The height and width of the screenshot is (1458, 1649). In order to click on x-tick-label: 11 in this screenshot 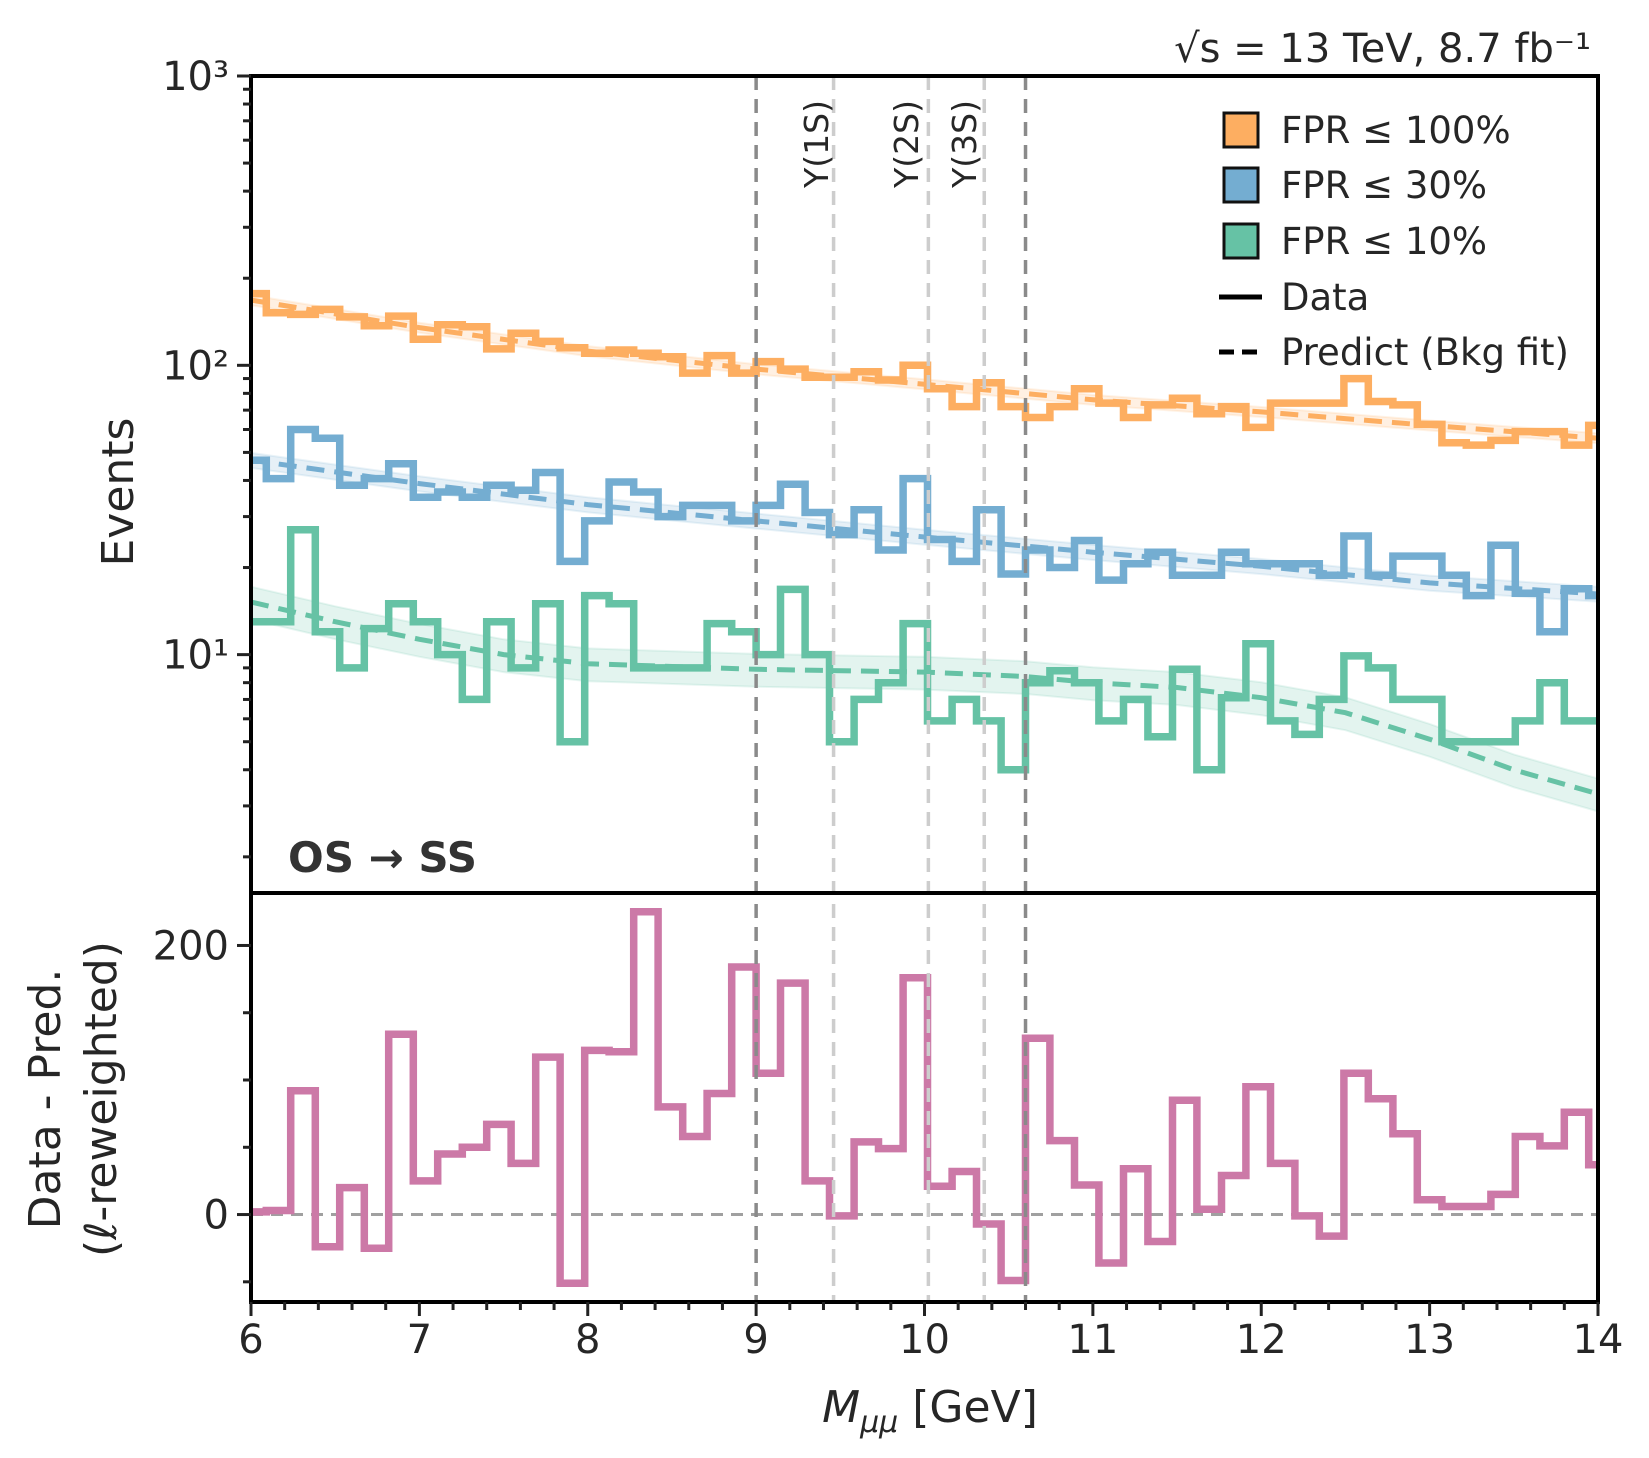, I will do `click(1092, 1340)`.